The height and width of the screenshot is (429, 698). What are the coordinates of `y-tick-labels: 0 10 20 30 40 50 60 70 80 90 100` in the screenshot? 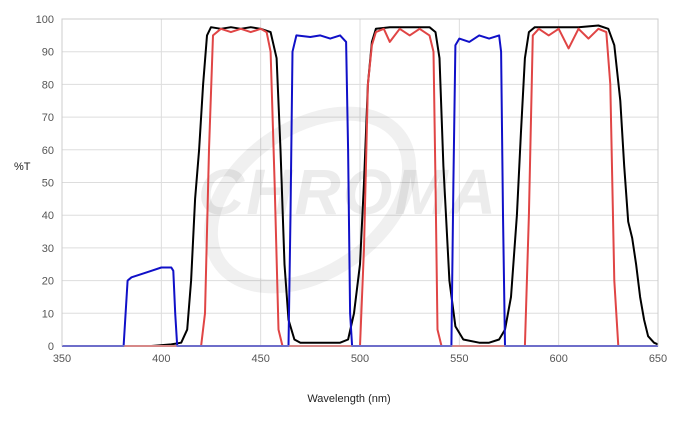 It's located at (45, 183).